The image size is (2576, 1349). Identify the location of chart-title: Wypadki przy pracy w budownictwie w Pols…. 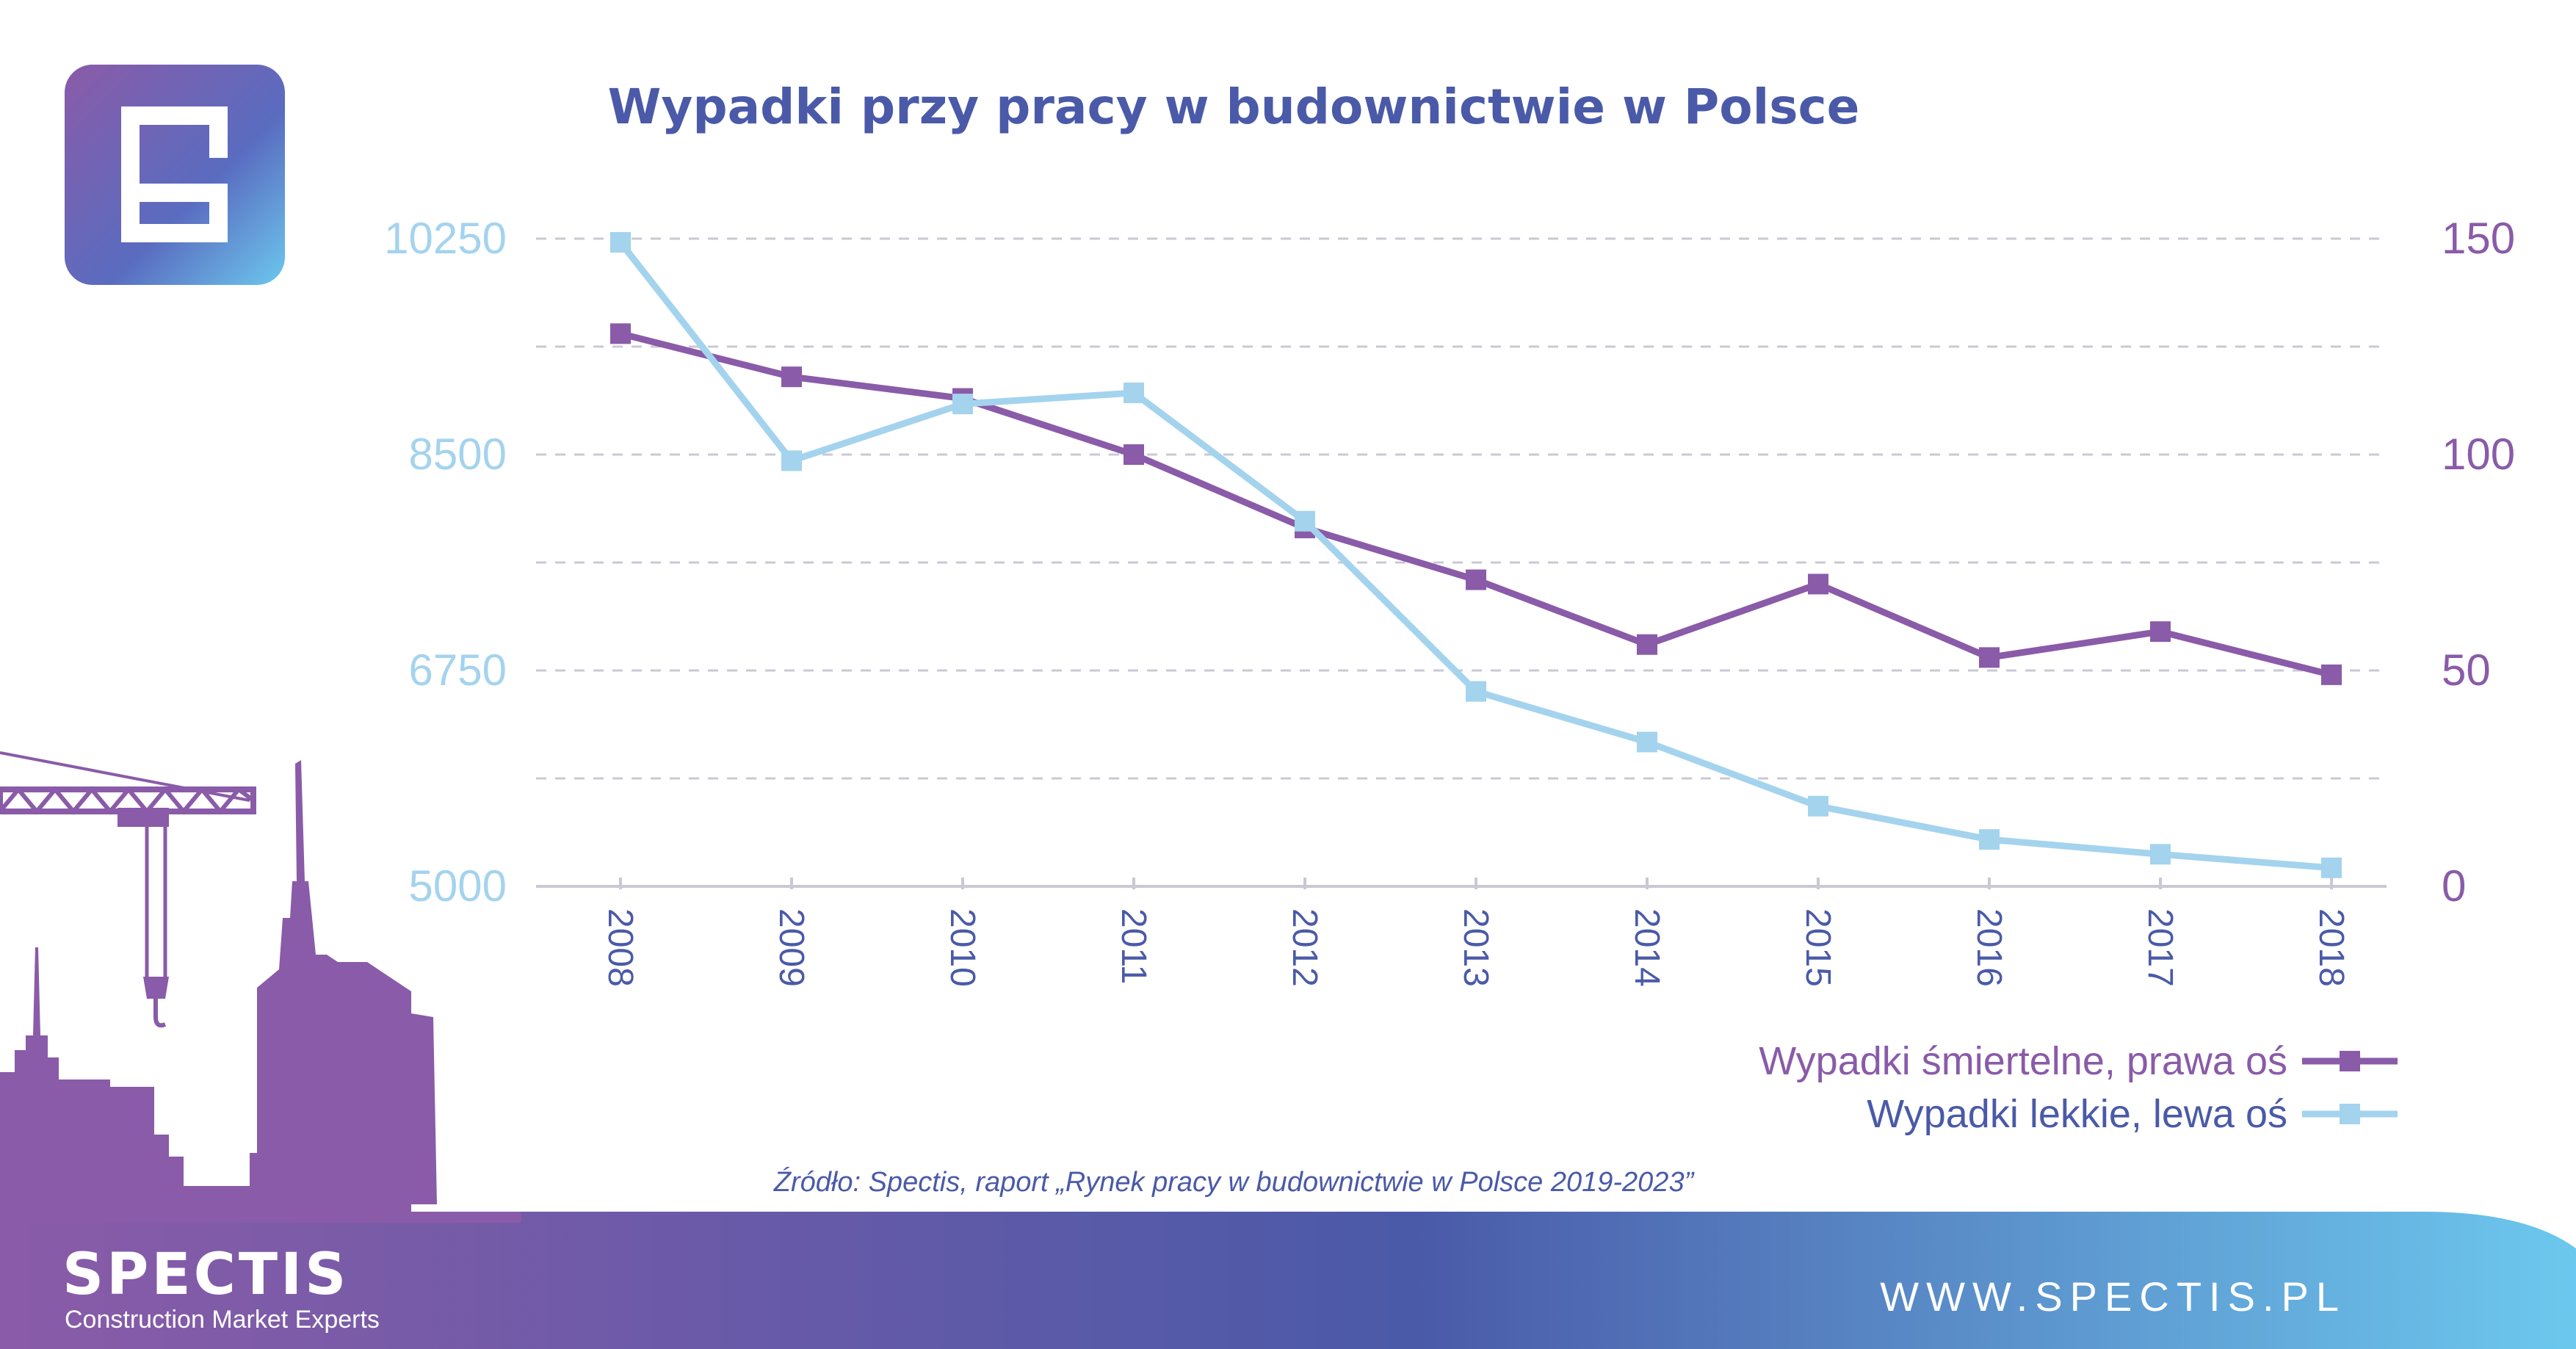
(1234, 107).